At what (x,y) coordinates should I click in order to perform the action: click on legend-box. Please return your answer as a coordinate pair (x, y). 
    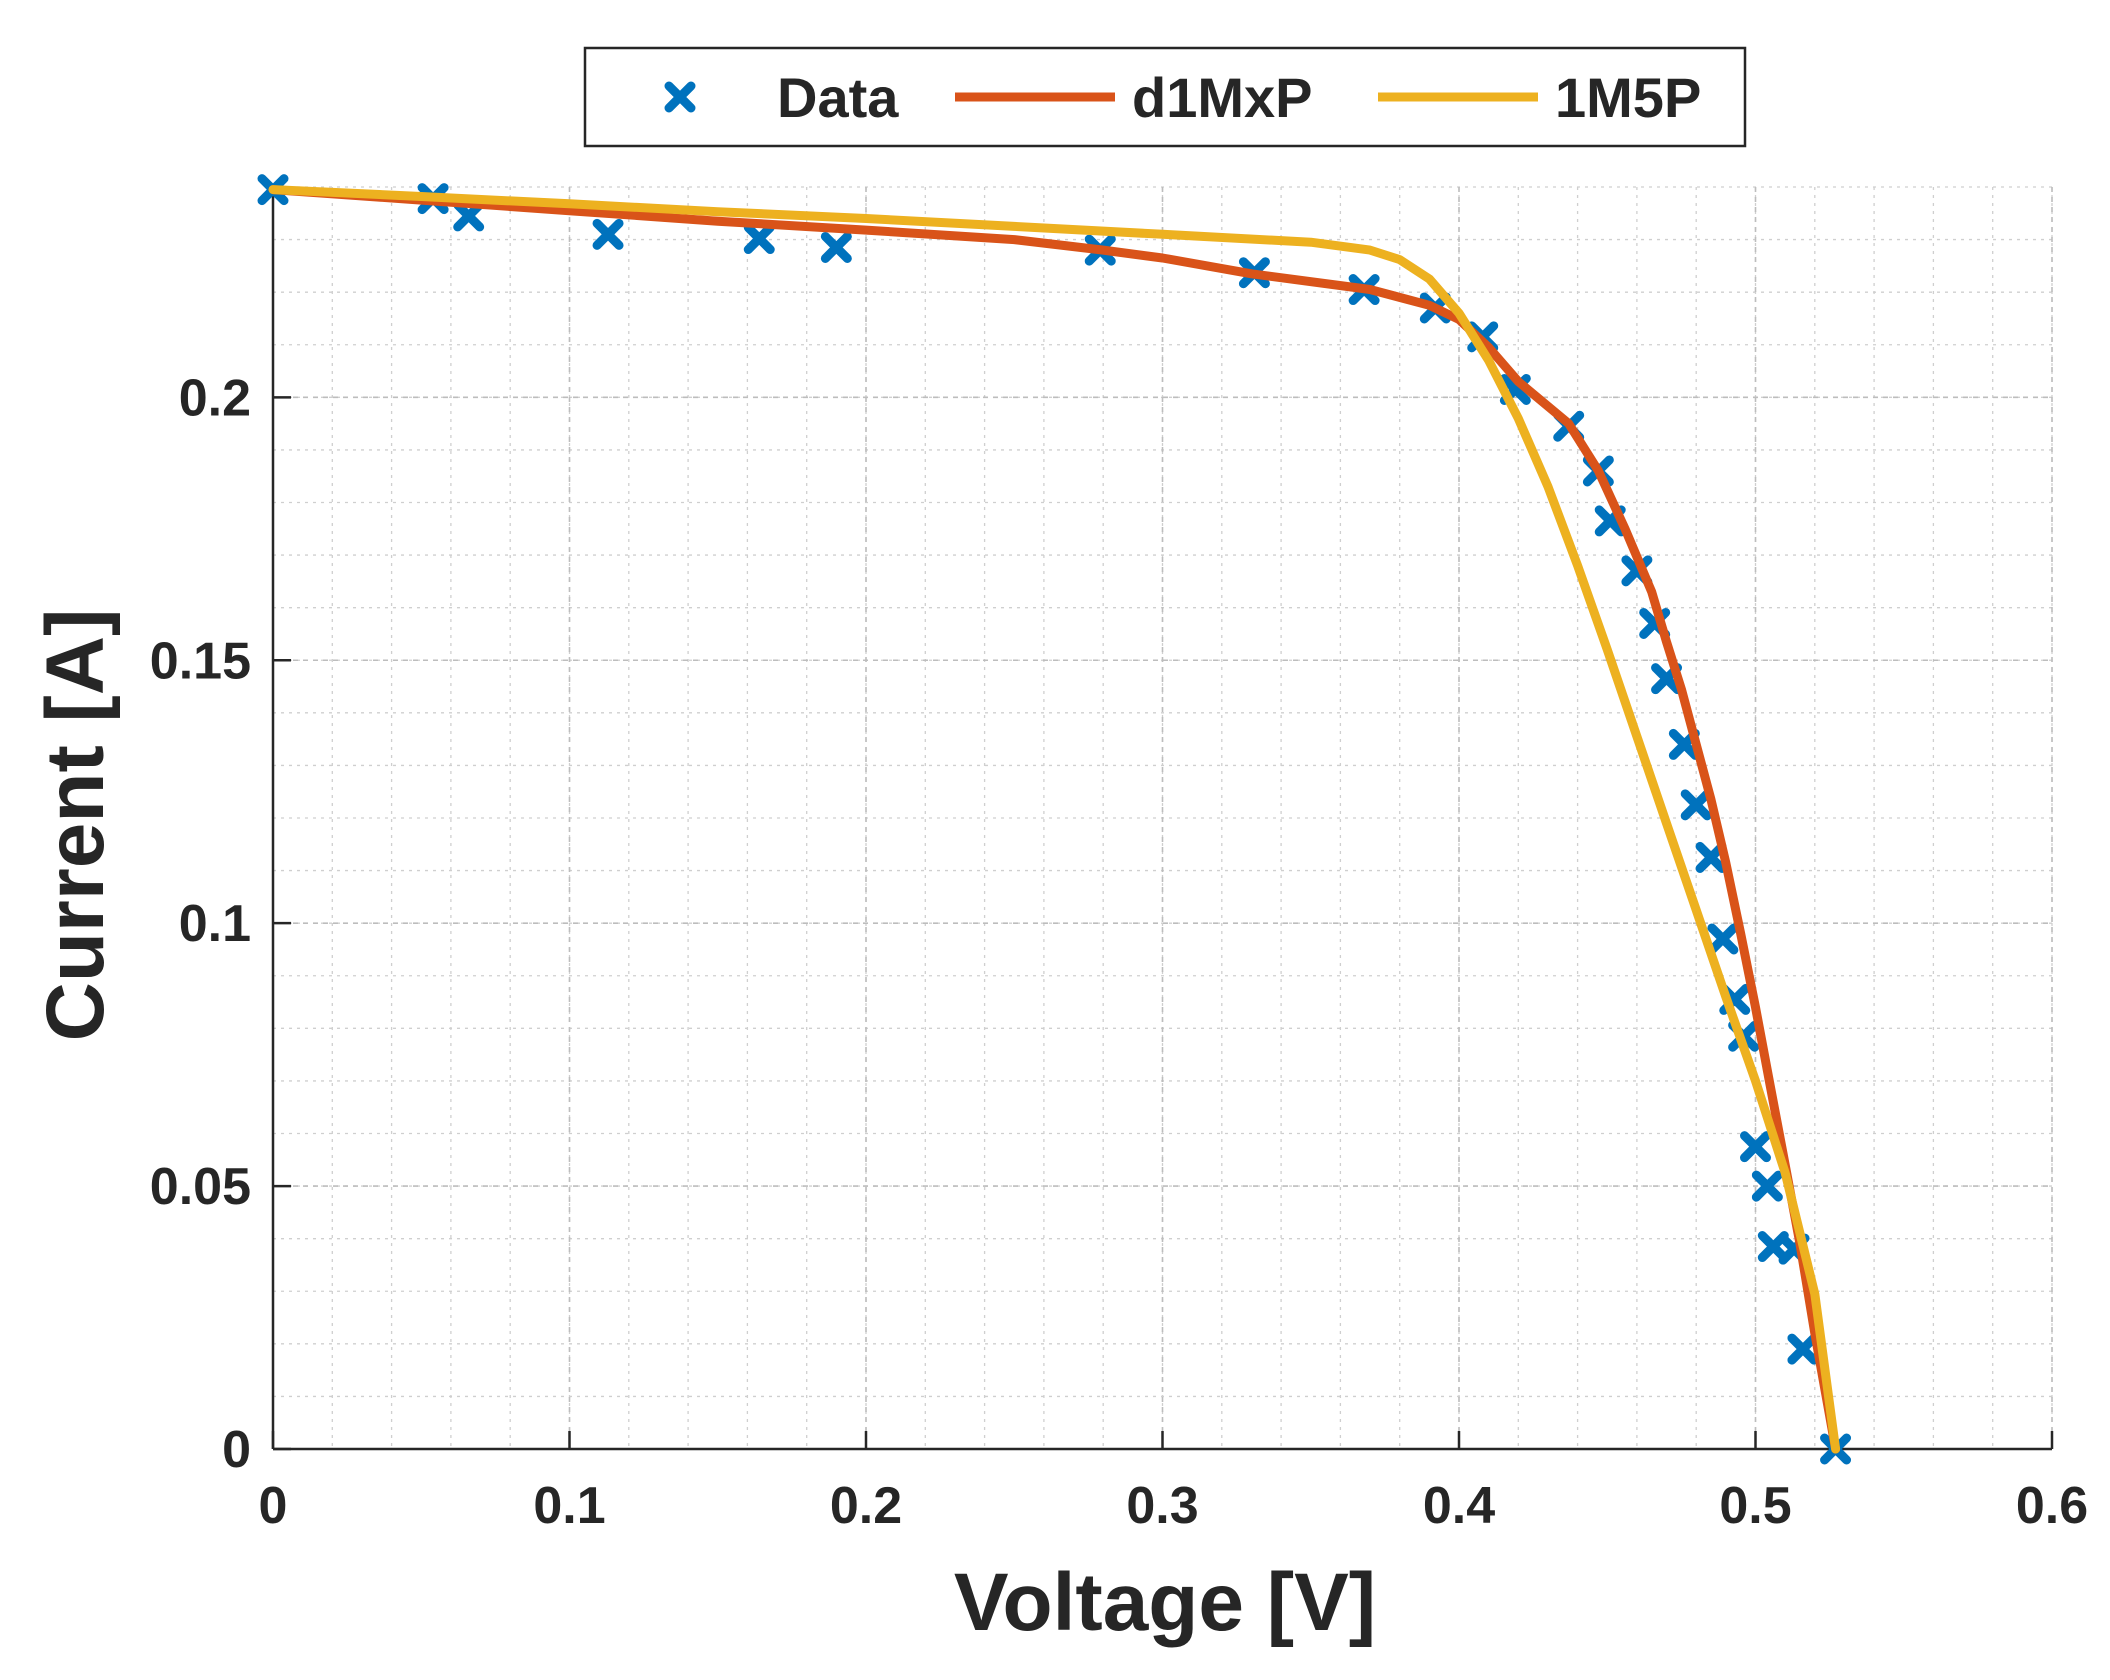
    Looking at the image, I should click on (1165, 97).